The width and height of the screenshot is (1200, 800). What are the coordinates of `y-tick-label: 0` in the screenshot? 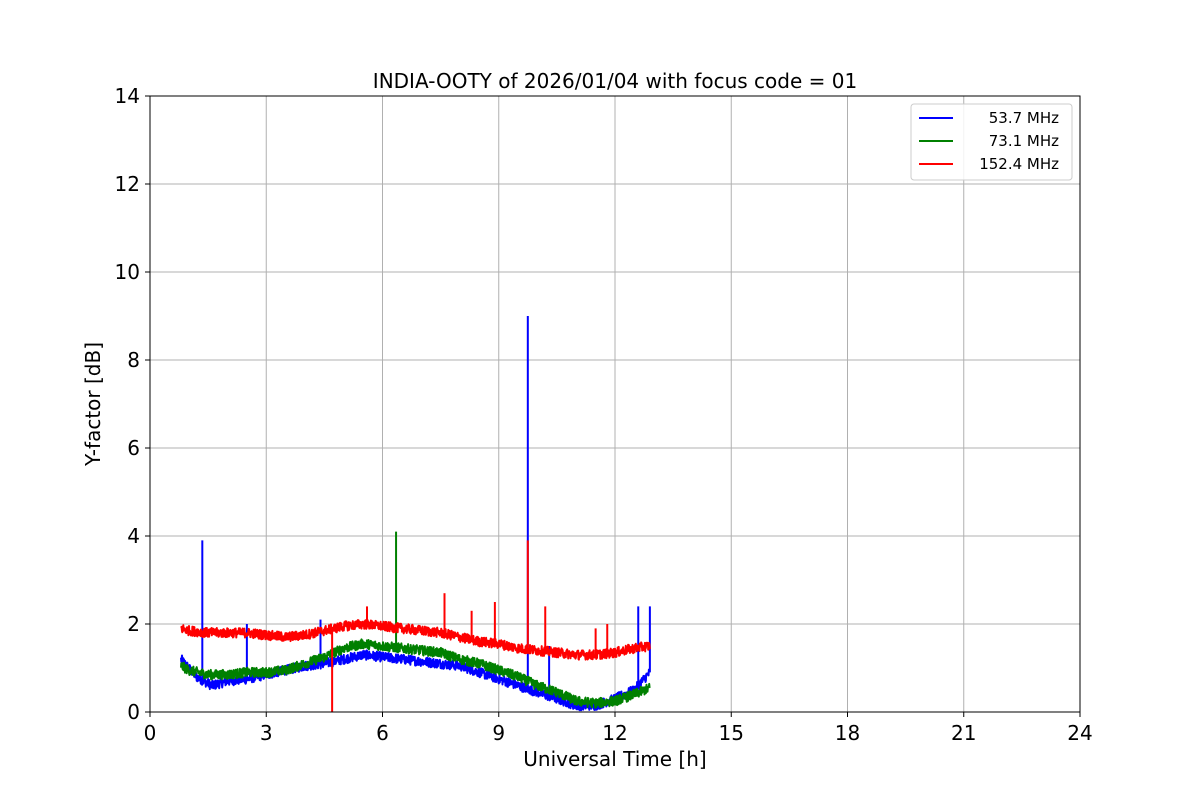 It's located at (133, 712).